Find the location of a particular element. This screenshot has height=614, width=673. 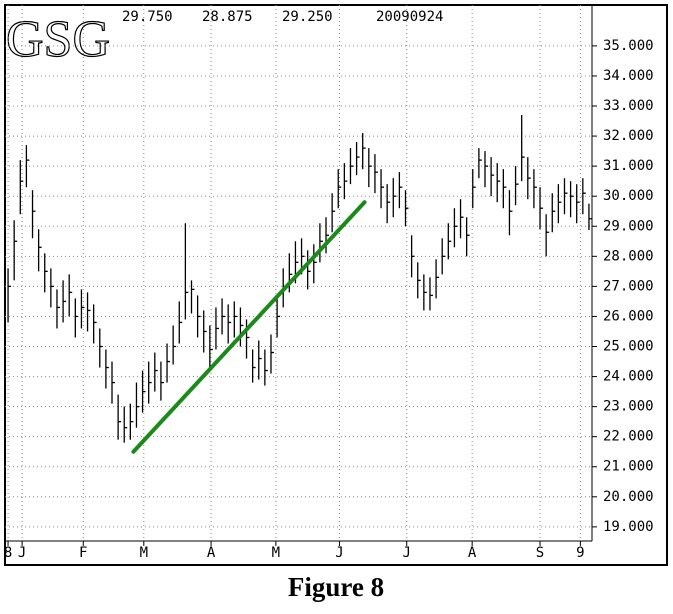

x-tick-label: 9 is located at coordinates (580, 553).